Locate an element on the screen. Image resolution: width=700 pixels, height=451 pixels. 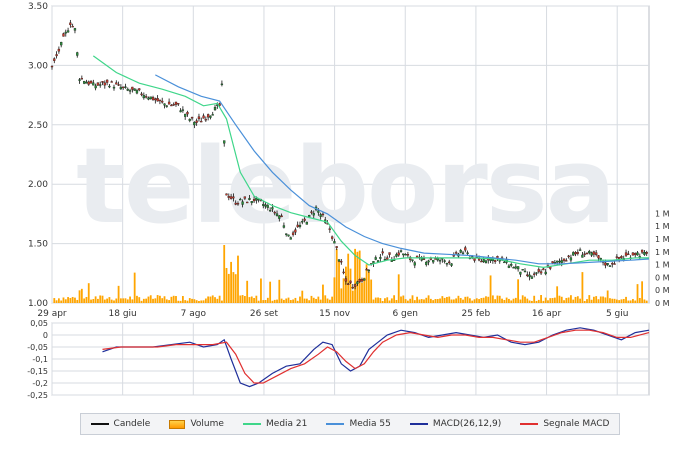
legend-item-macd: MACD(26,12,9) is located at coordinates (455, 424).